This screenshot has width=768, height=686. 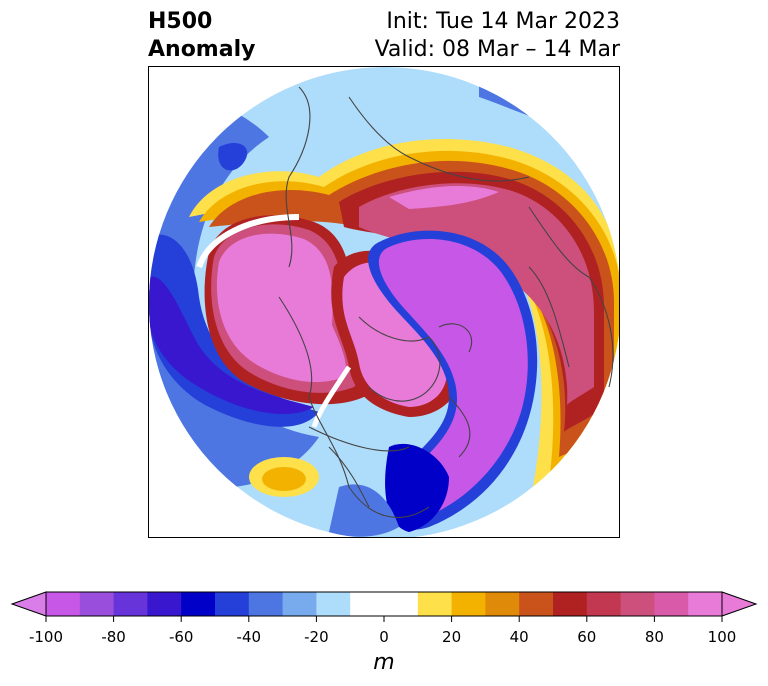 I want to click on colorbar-tick-label: -100, so click(x=46, y=637).